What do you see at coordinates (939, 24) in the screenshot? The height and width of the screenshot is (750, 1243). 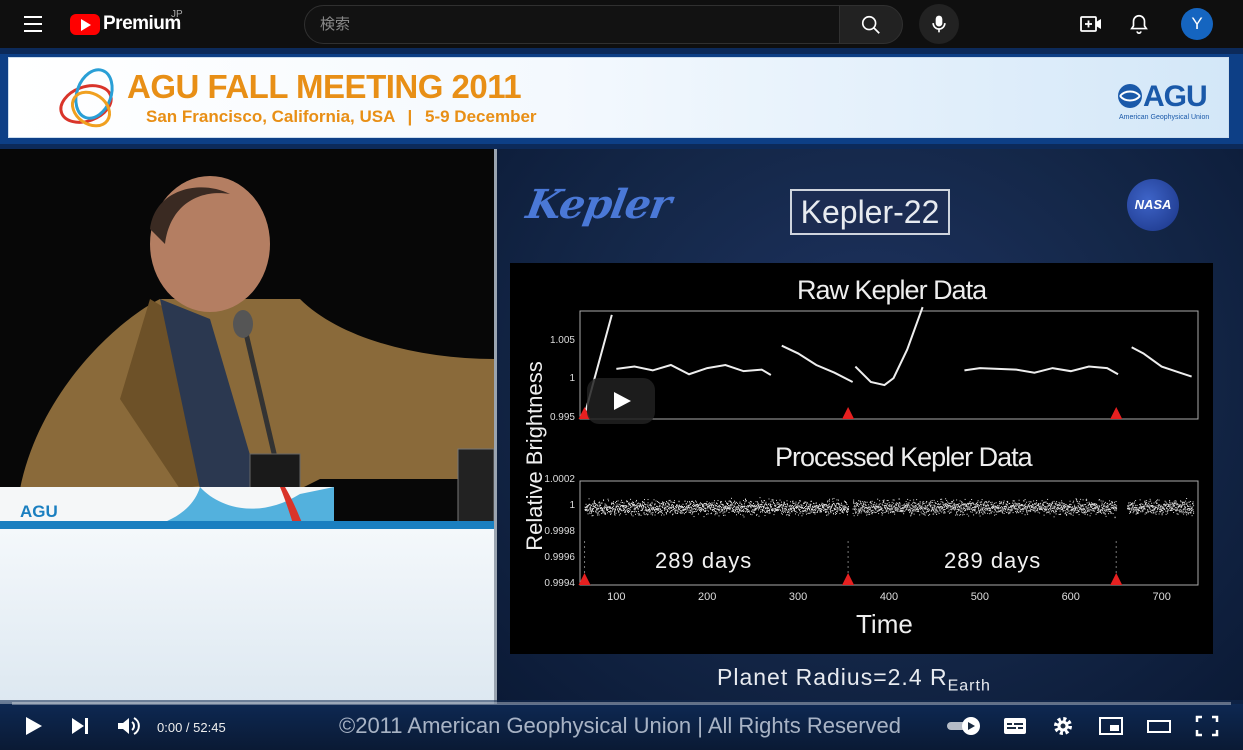 I see `voice-search-button` at bounding box center [939, 24].